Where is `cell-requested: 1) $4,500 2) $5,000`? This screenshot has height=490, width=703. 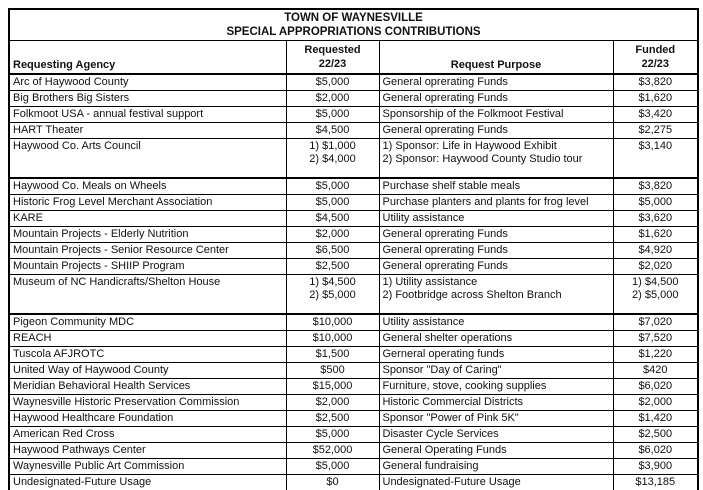
cell-requested: 1) $4,500 2) $5,000 is located at coordinates (332, 294).